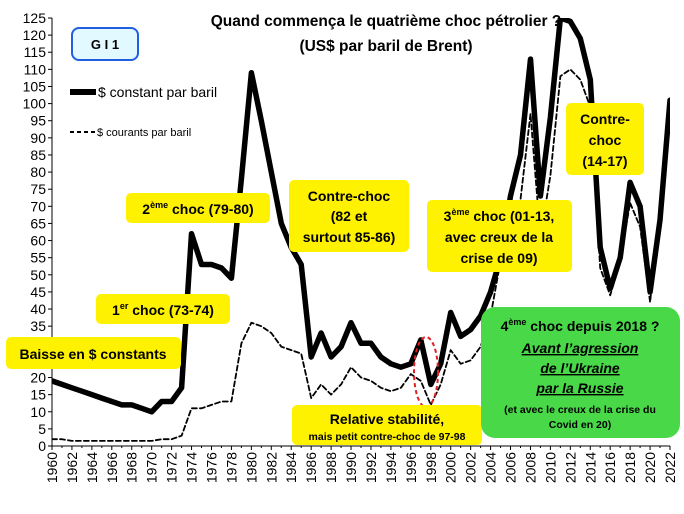 This screenshot has width=684, height=514. What do you see at coordinates (448, 216) in the screenshot?
I see `annotation-choc3-num: 3` at bounding box center [448, 216].